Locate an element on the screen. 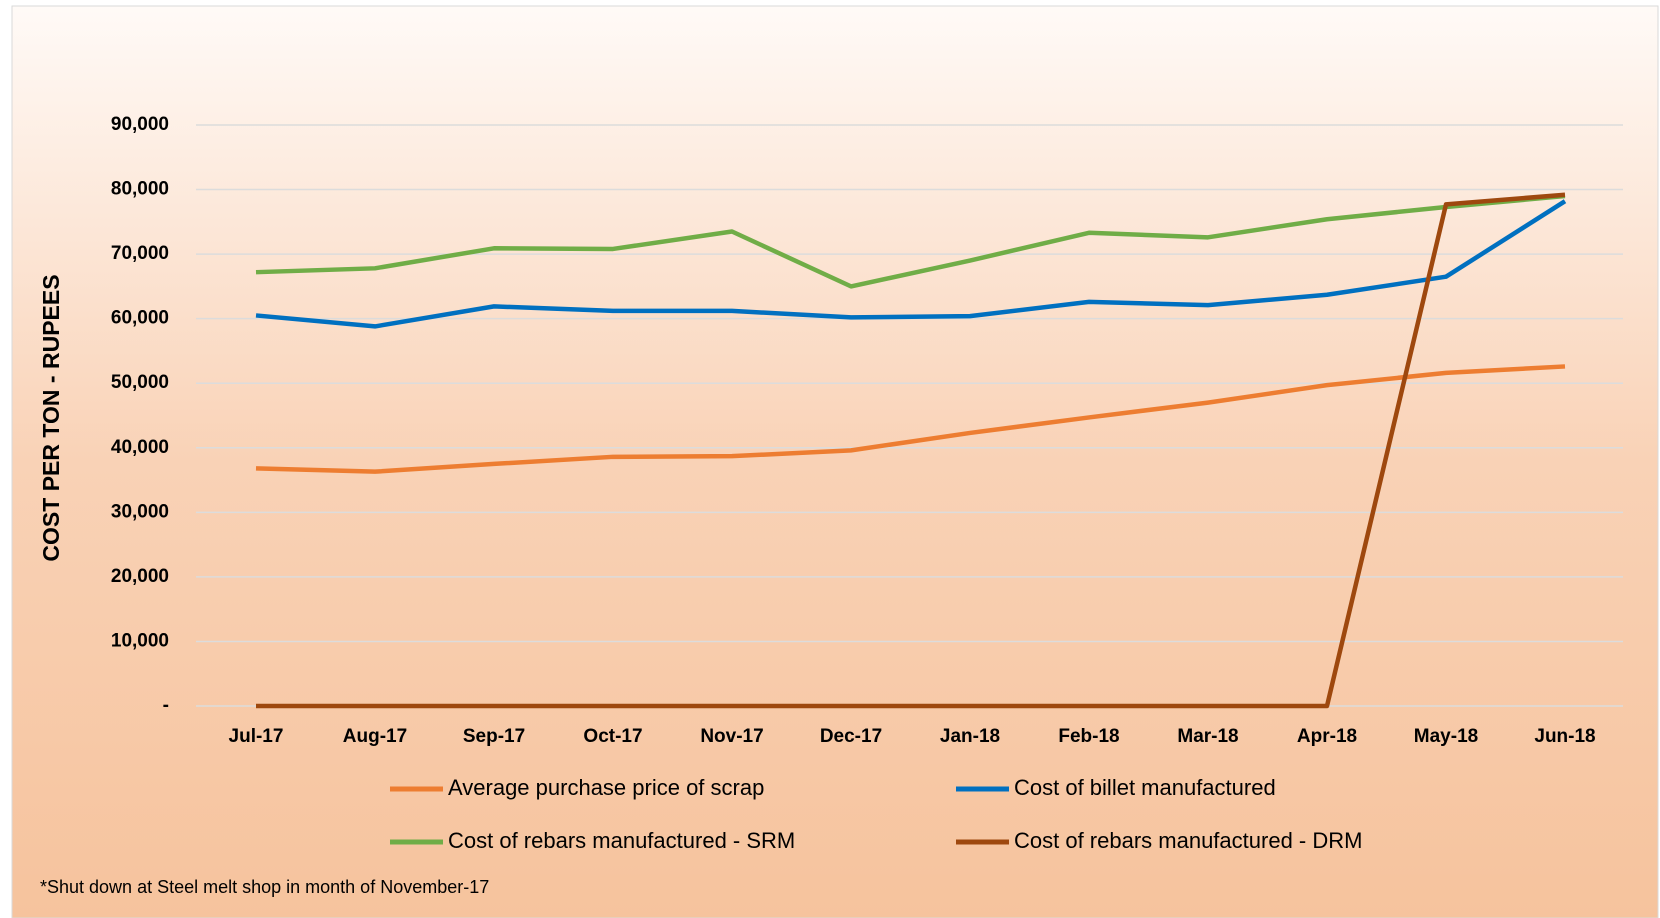 The width and height of the screenshot is (1660, 918). x-tick-label: Feb-18 is located at coordinates (1088, 736).